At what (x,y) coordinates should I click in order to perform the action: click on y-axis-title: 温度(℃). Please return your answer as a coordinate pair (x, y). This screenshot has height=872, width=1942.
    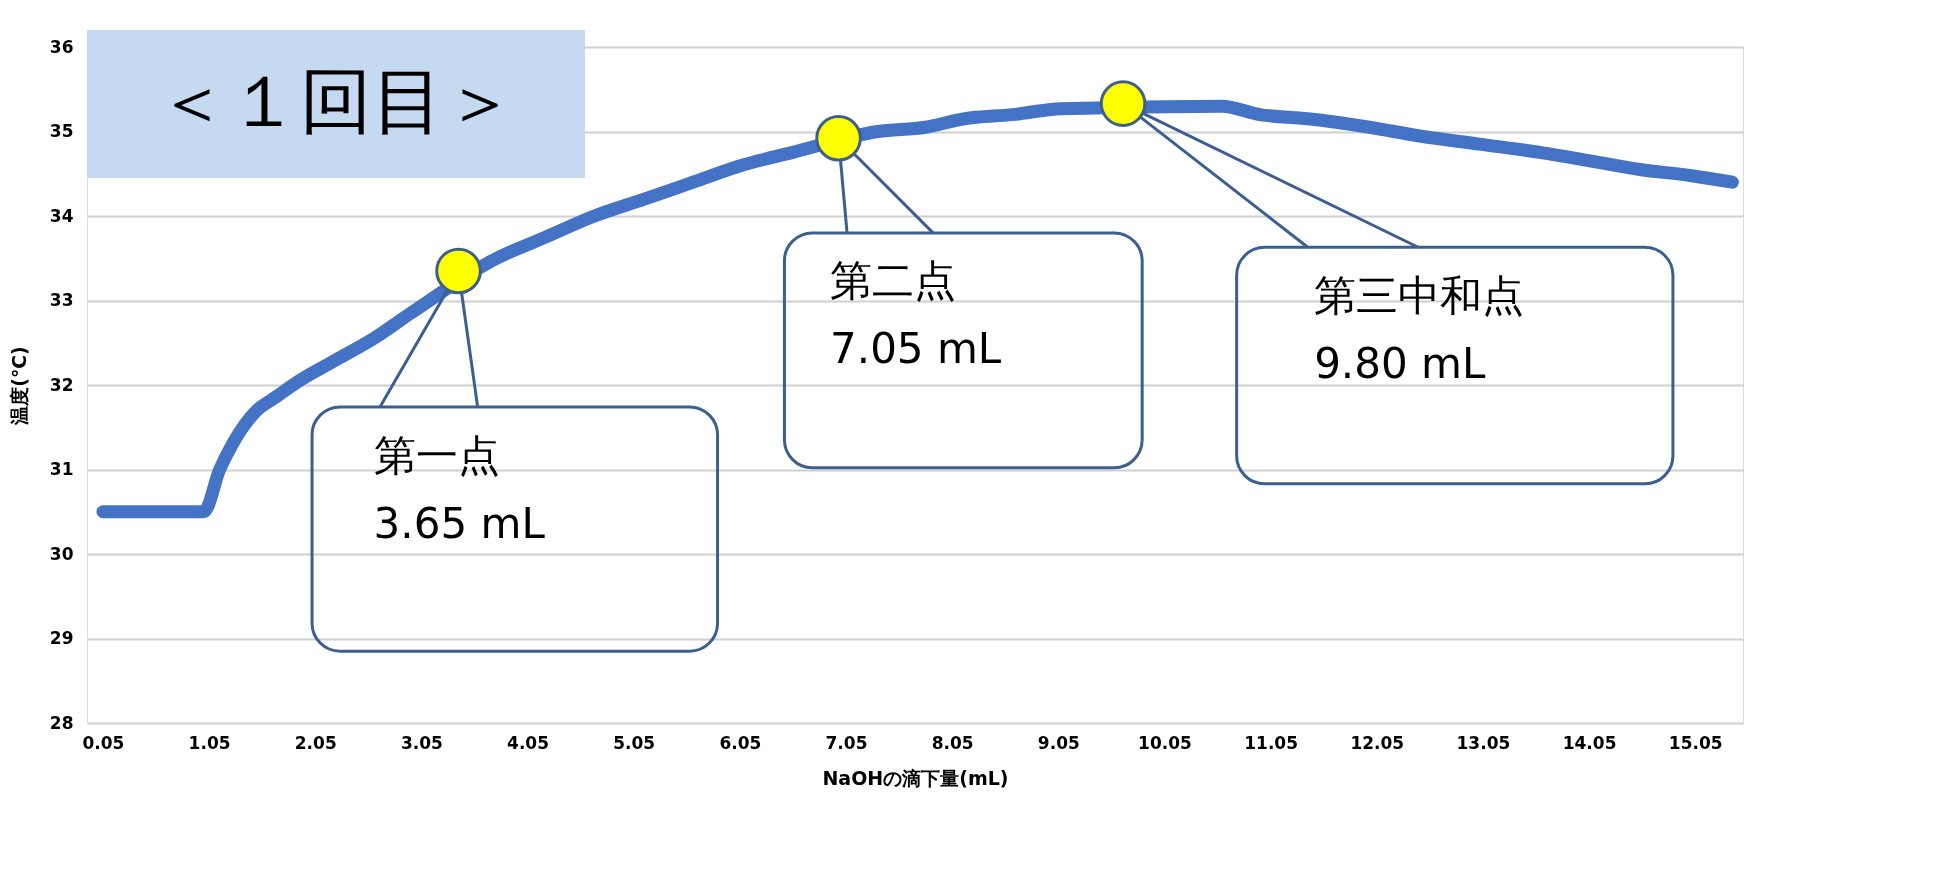
    Looking at the image, I should click on (18, 386).